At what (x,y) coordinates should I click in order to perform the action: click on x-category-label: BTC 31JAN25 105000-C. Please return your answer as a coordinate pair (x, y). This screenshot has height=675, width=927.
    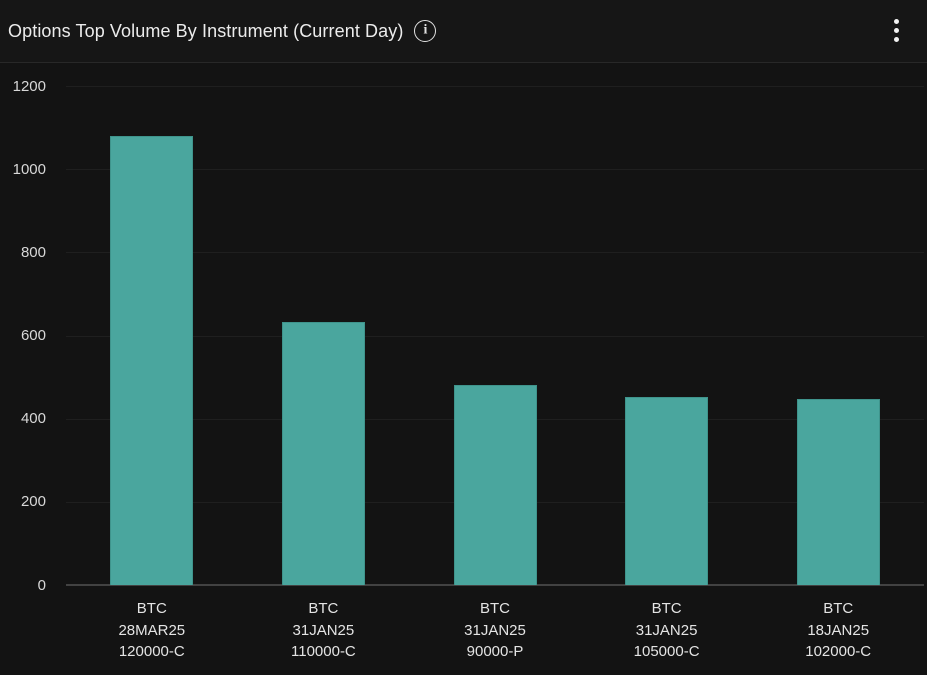
    Looking at the image, I should click on (666, 630).